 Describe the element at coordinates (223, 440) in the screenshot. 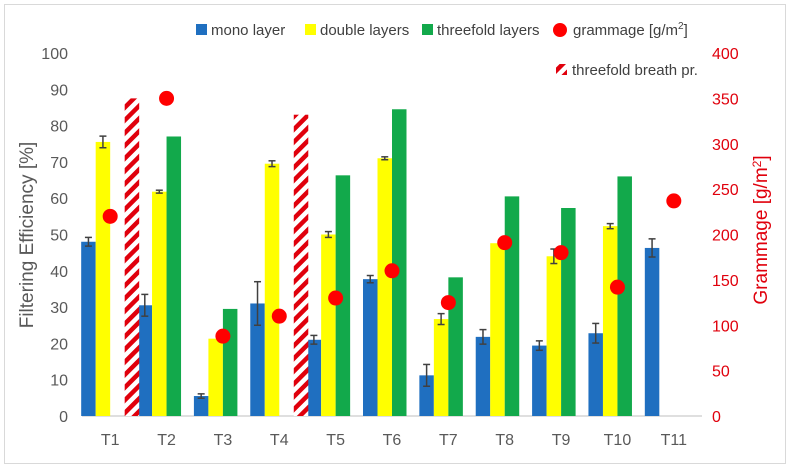

I see `x-tick-label: T3` at that location.